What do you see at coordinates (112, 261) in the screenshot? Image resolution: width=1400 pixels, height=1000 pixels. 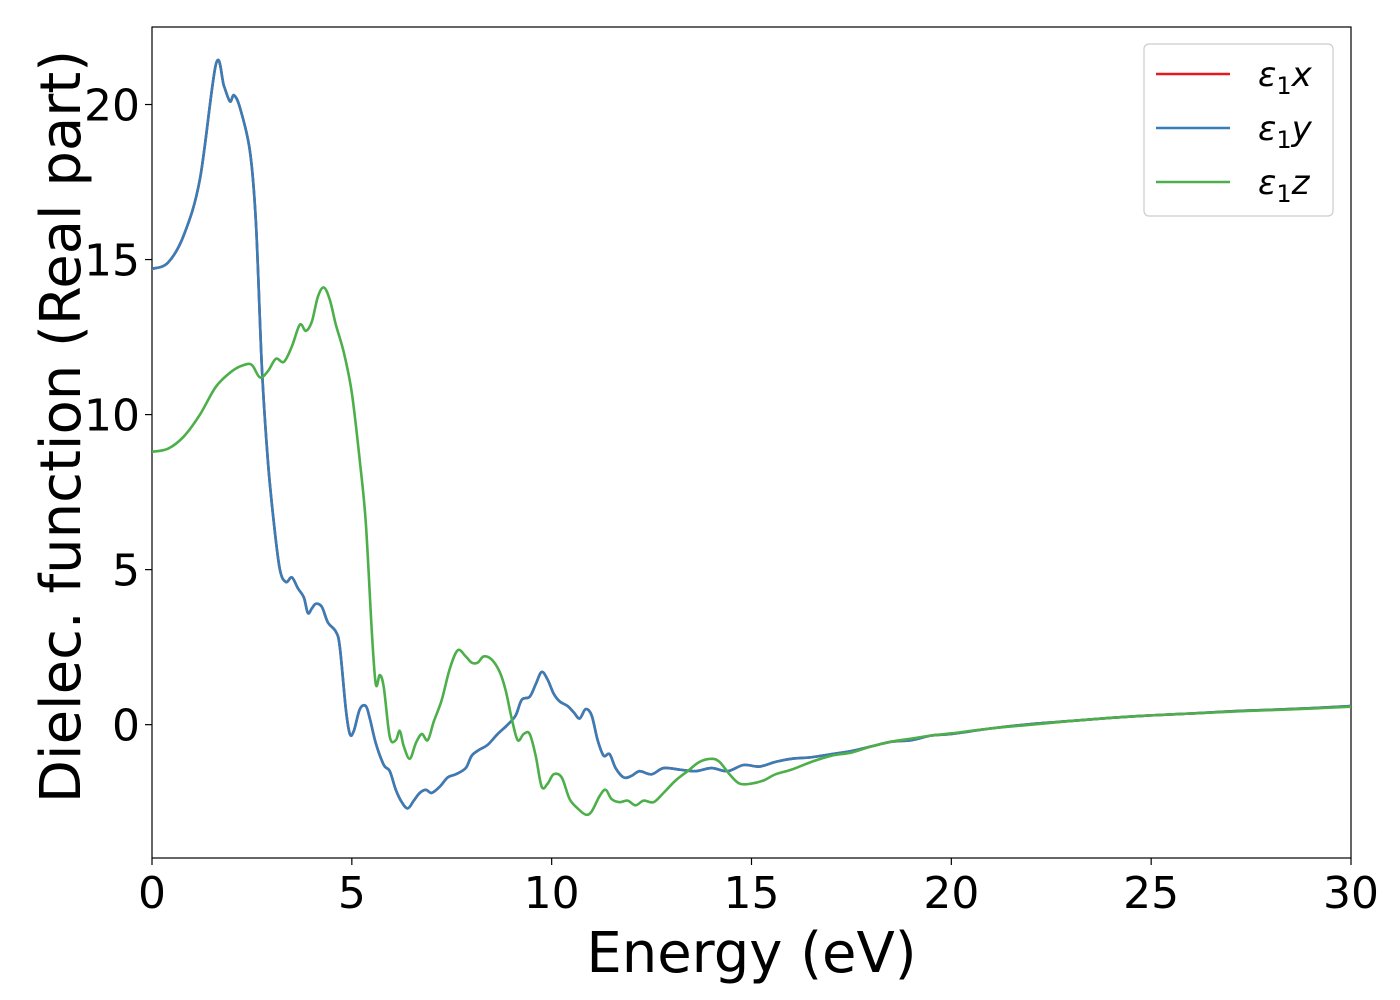 I see `y-tick-label: 15` at bounding box center [112, 261].